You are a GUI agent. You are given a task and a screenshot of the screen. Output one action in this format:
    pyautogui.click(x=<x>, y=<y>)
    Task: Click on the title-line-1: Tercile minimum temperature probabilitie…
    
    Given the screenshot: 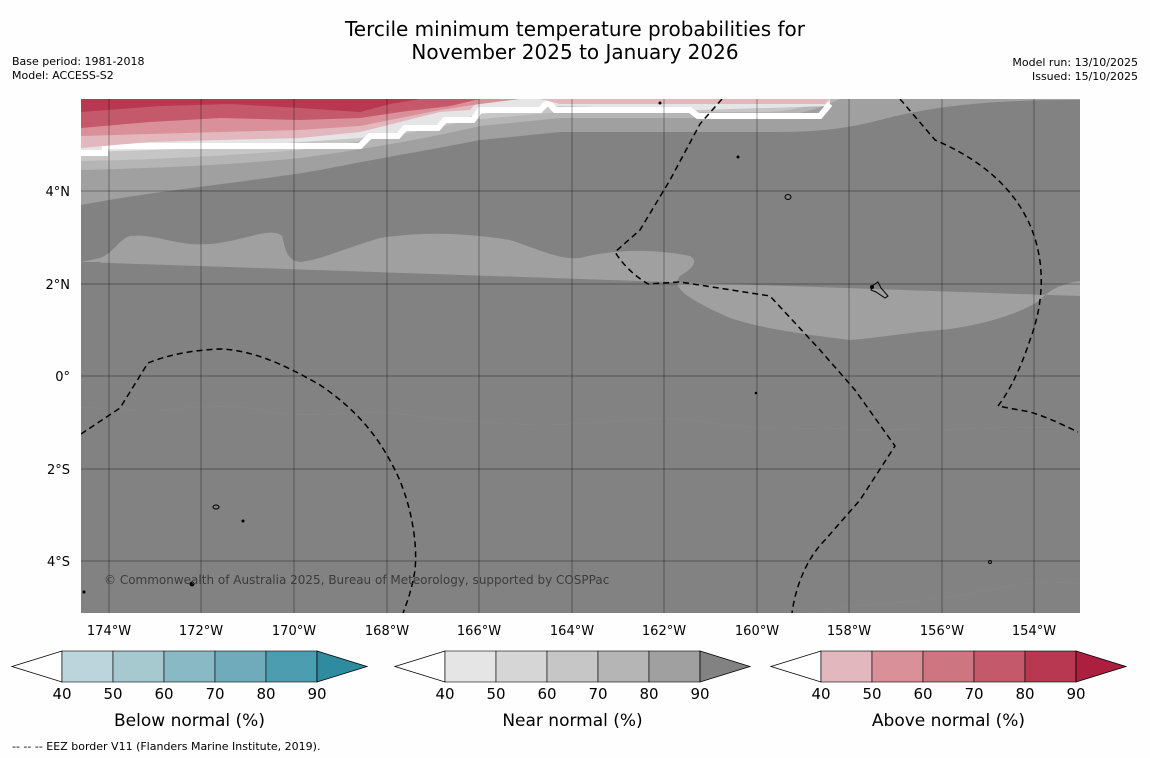 What is the action you would take?
    pyautogui.click(x=575, y=29)
    